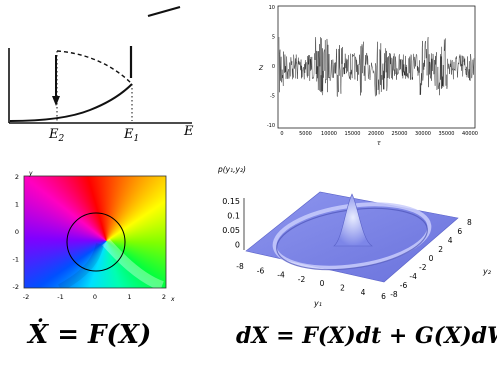 The width and height of the screenshot is (497, 365). I want to click on y-tick-labels: 2 1 0 -1 -2, so click(16, 232).